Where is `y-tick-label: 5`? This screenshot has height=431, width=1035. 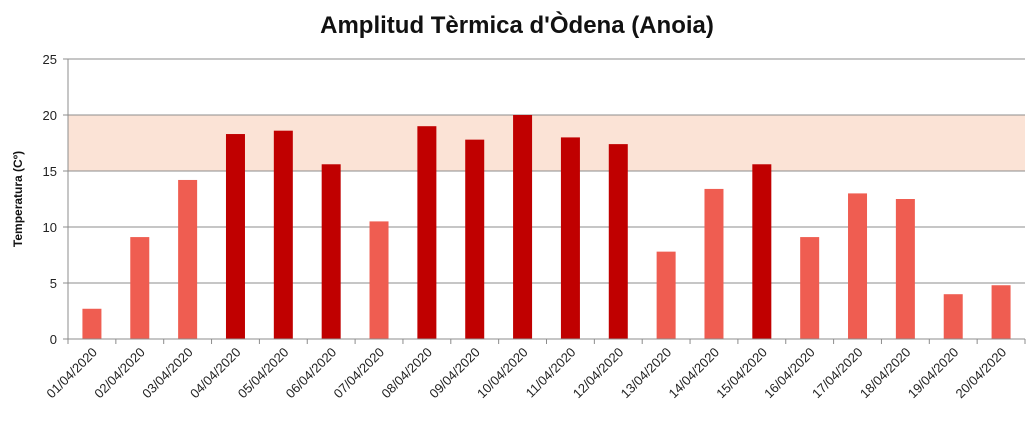
y-tick-label: 5 is located at coordinates (53, 283).